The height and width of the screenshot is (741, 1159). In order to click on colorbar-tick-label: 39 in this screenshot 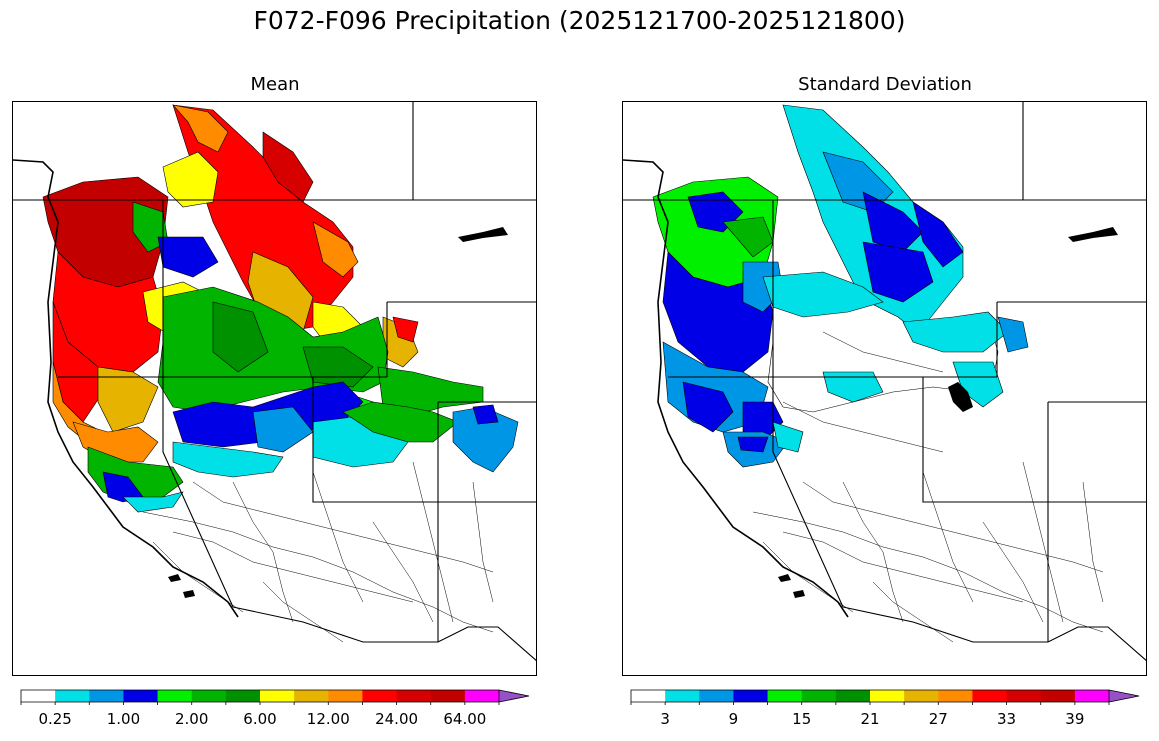, I will do `click(1075, 719)`.